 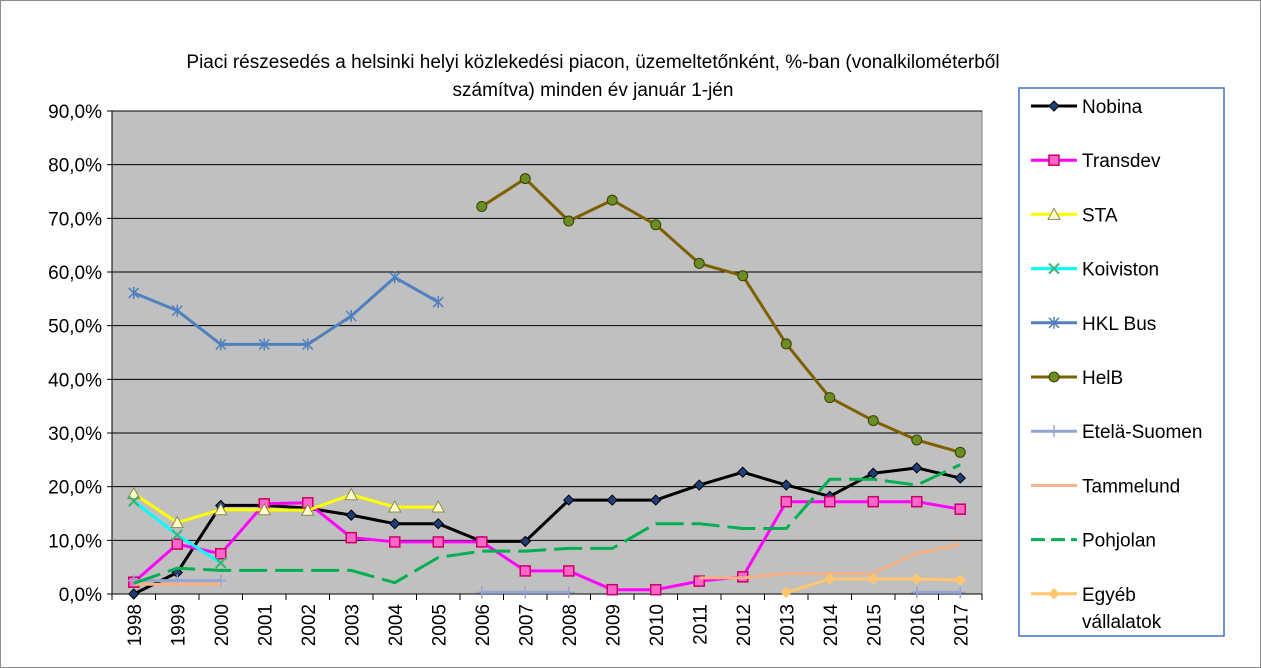 I want to click on x-tick-label-2017: 2017, so click(x=961, y=625).